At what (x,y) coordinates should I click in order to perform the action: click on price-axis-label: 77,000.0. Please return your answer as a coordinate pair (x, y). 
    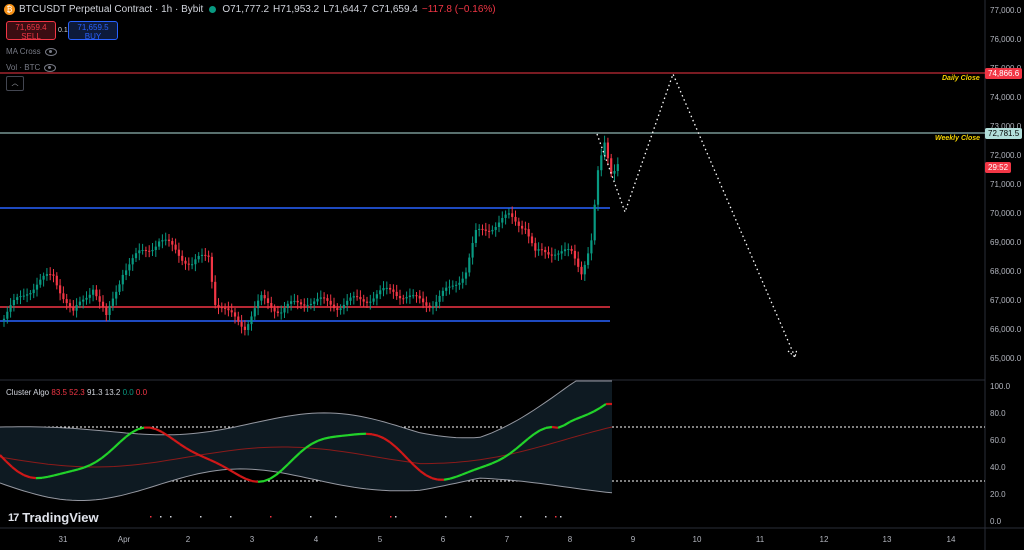
    Looking at the image, I should click on (1006, 10).